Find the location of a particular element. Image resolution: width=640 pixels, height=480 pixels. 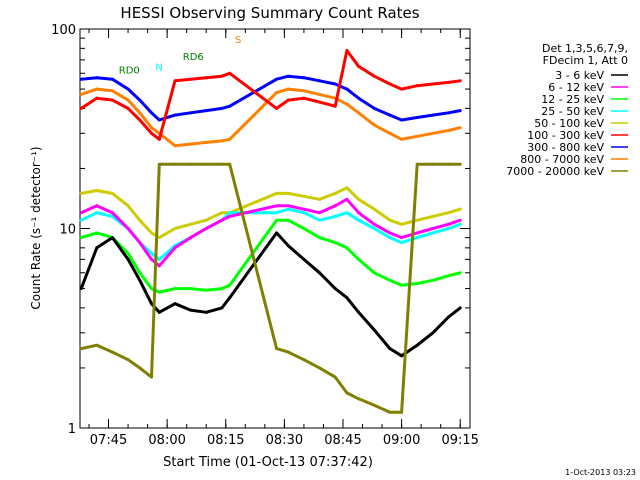

y-tick-label: 10 is located at coordinates (67, 230).